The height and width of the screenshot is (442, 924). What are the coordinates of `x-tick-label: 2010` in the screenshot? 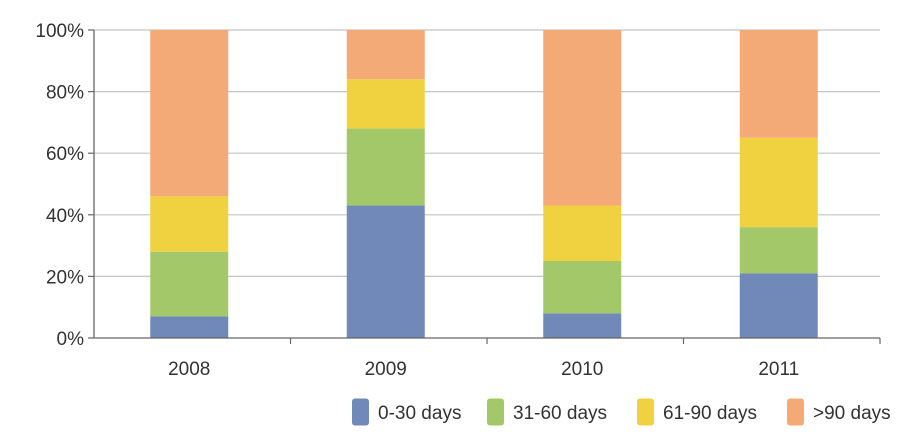 It's located at (582, 369).